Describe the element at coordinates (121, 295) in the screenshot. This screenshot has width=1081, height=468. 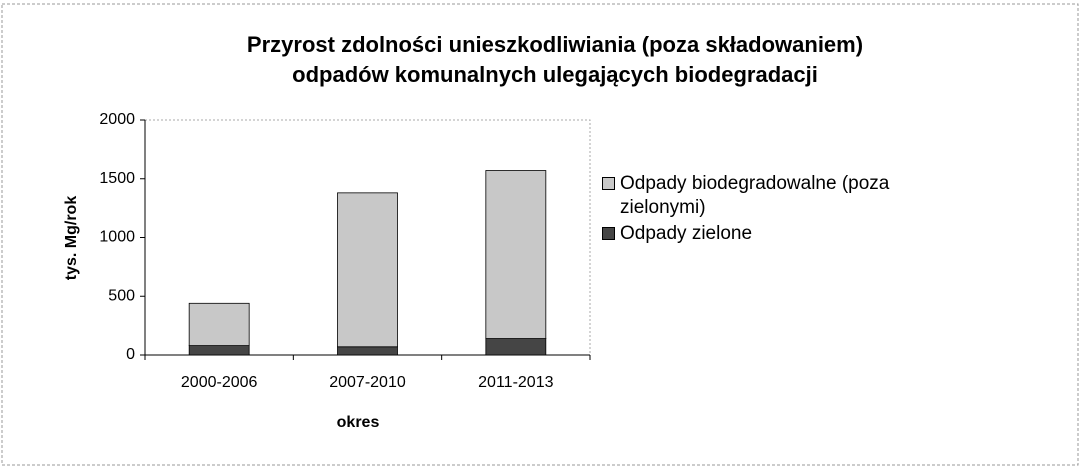
I see `y-tick-label: 500` at that location.